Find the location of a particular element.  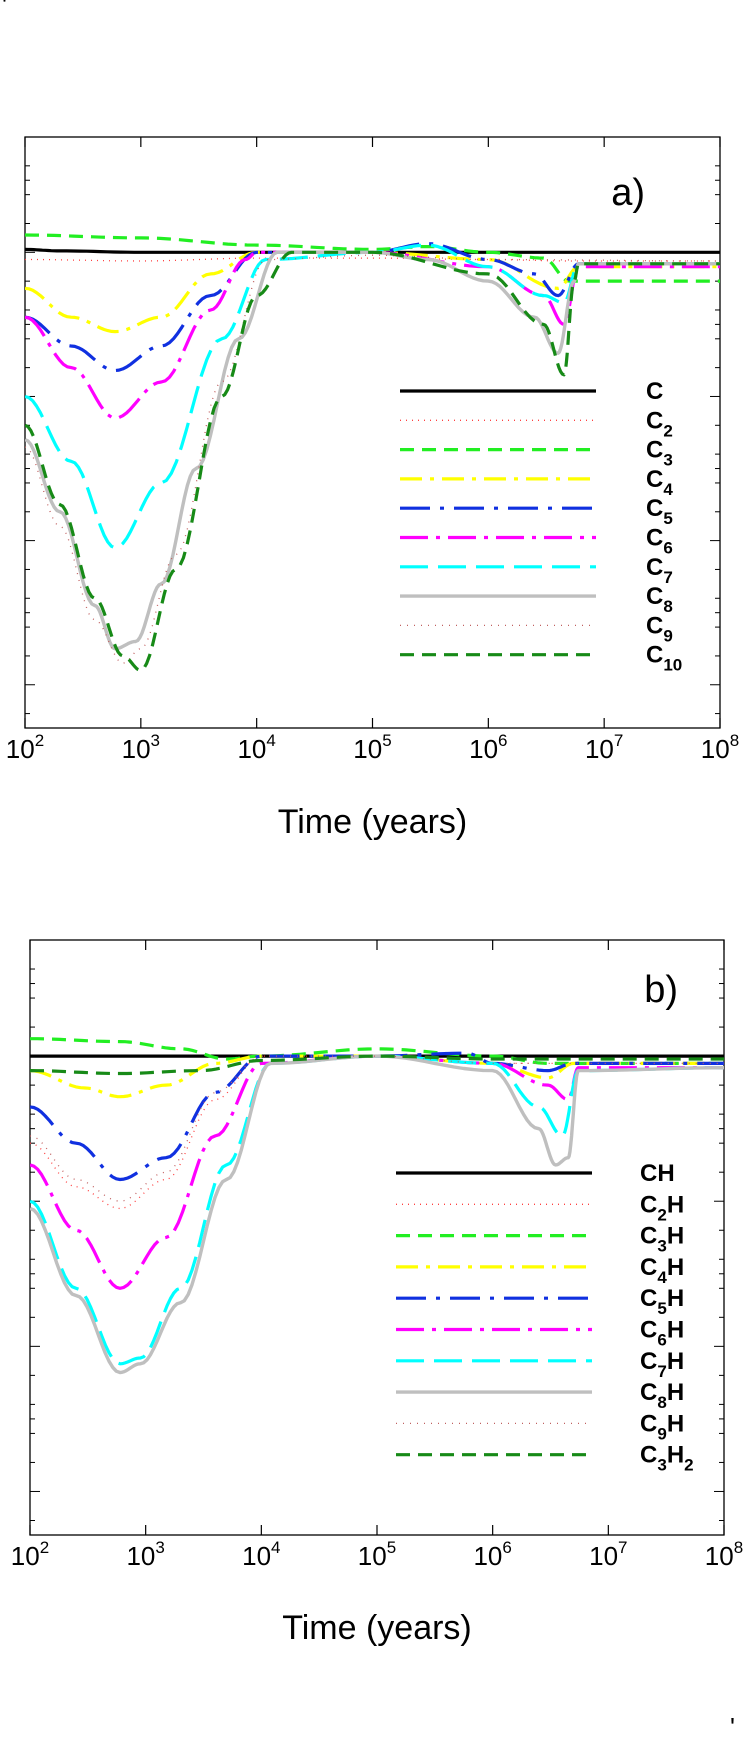

series-line-c3 is located at coordinates (372, 258).